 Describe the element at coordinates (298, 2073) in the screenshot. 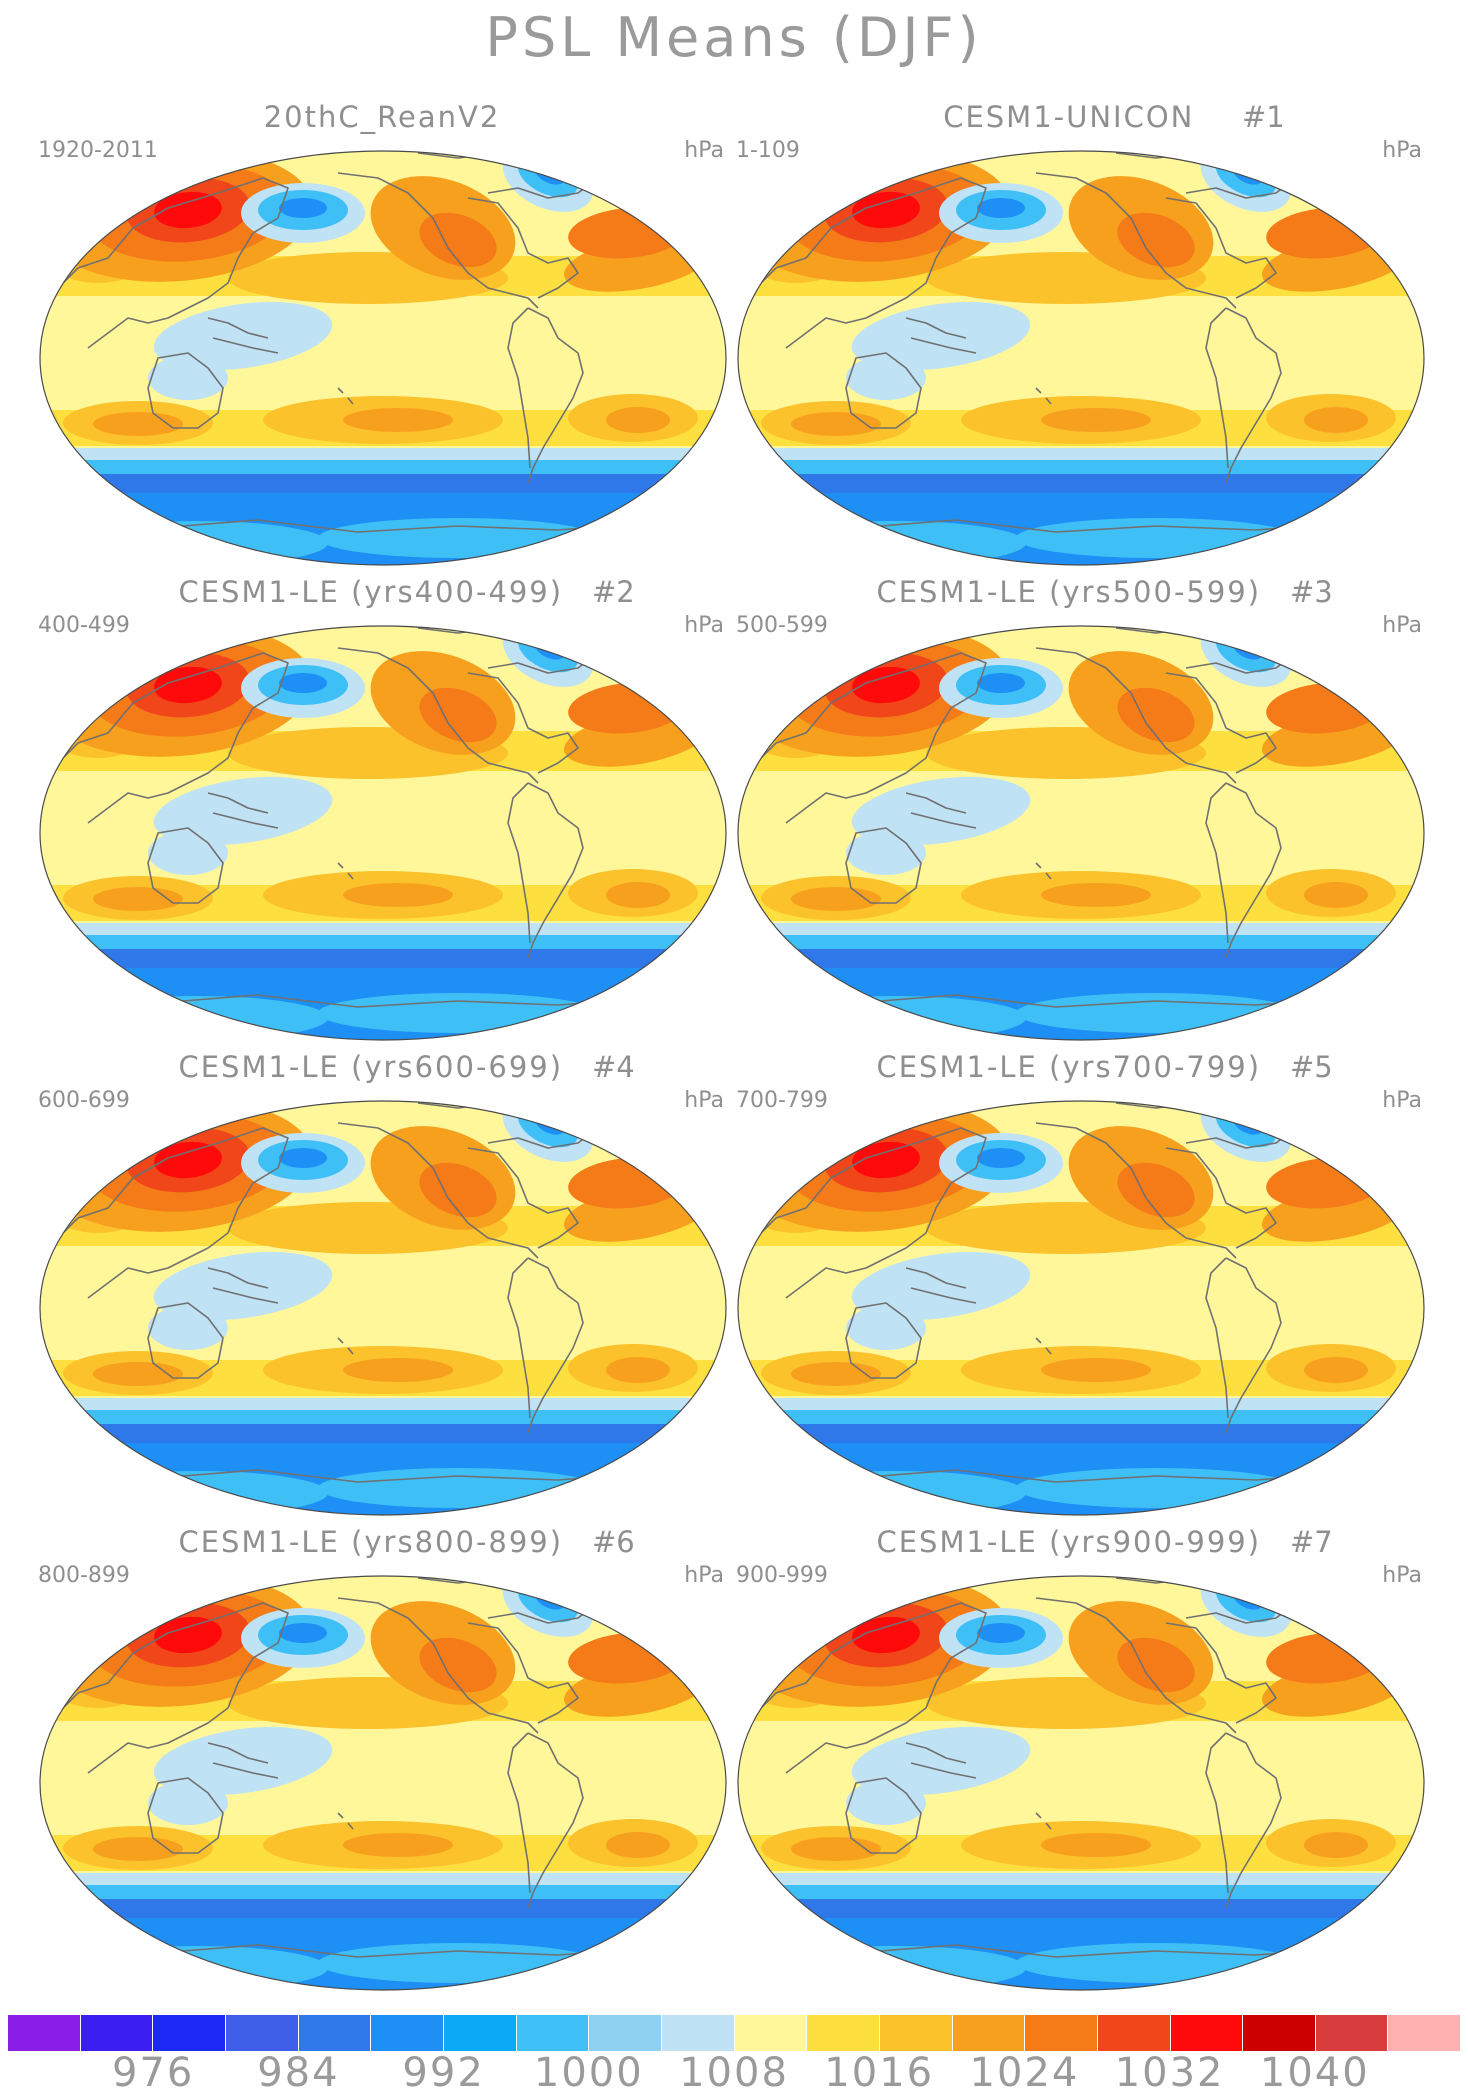

I see `colorbar-tick-label: 984` at that location.